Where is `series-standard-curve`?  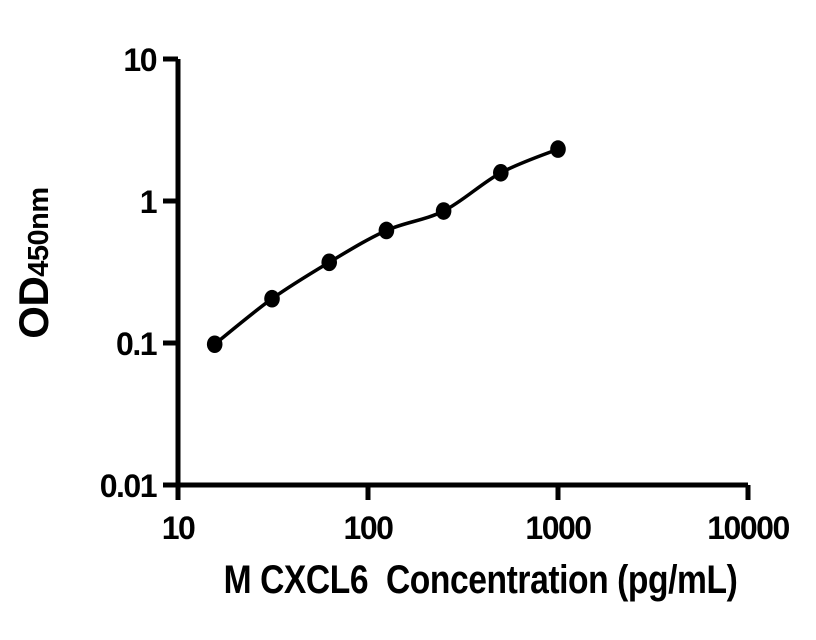 series-standard-curve is located at coordinates (386, 247).